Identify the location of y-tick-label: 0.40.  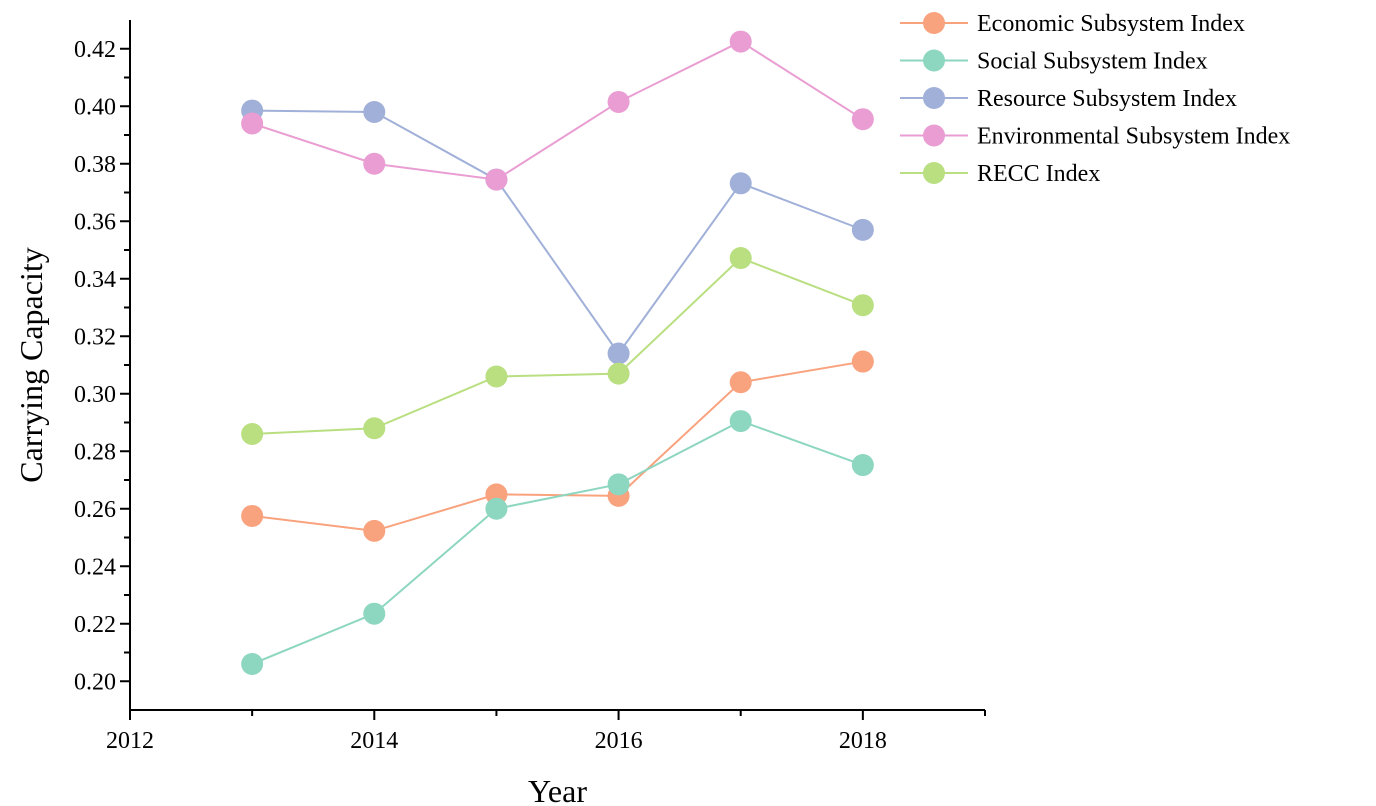
(95, 107).